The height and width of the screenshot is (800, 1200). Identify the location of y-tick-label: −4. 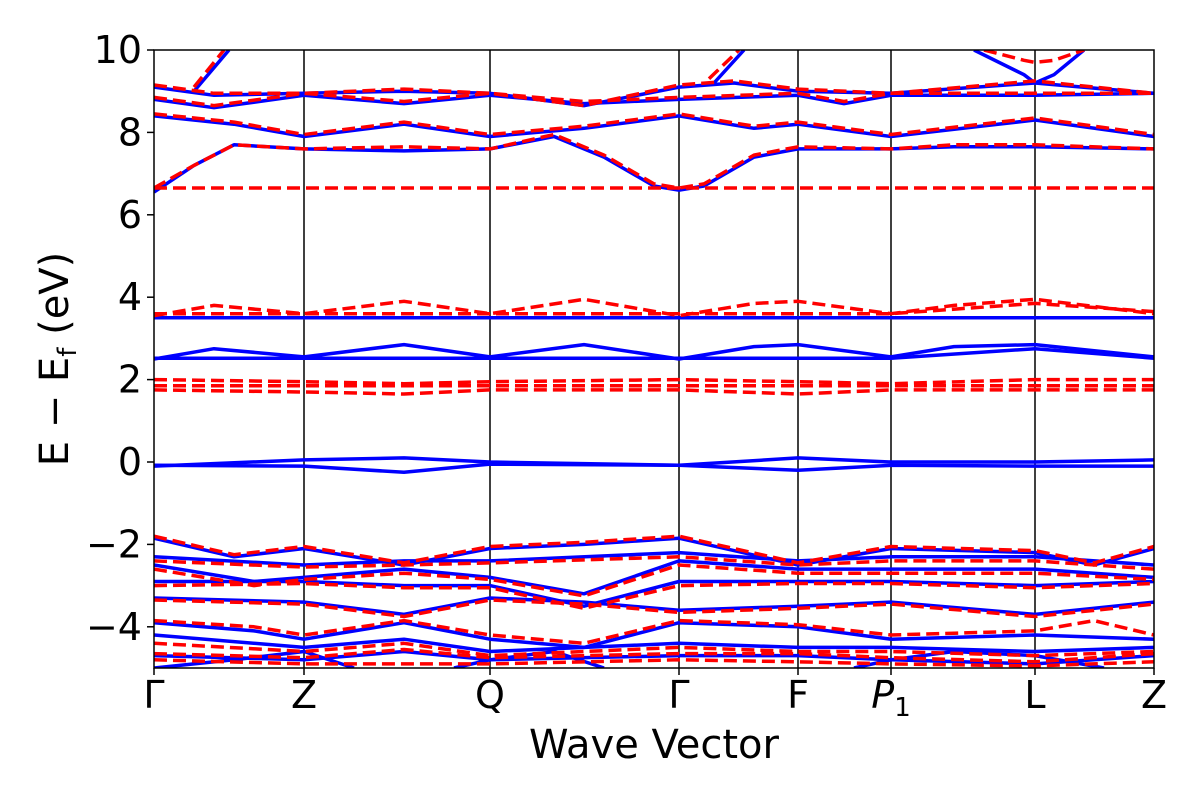
(114, 627).